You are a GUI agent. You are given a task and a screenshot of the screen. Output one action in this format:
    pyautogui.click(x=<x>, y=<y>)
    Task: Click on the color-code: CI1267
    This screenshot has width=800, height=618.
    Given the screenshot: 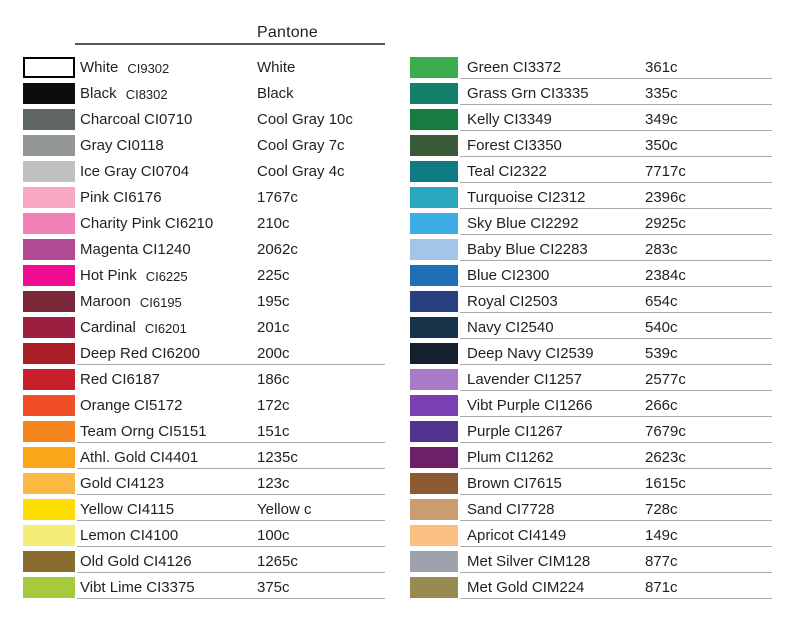 What is the action you would take?
    pyautogui.click(x=538, y=431)
    